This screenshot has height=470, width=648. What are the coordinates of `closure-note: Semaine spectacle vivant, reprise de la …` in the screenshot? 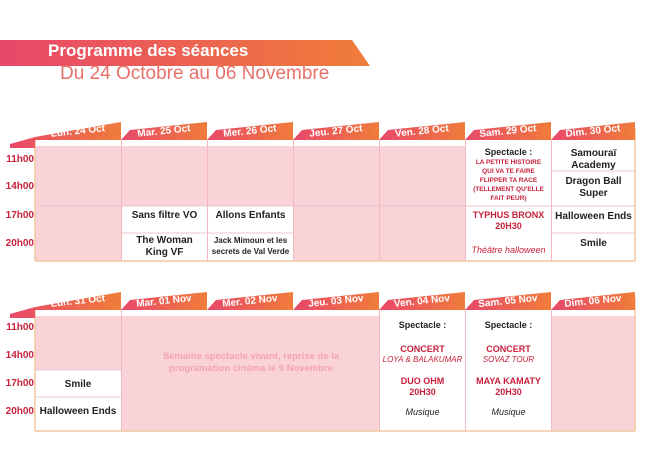 It's located at (251, 362).